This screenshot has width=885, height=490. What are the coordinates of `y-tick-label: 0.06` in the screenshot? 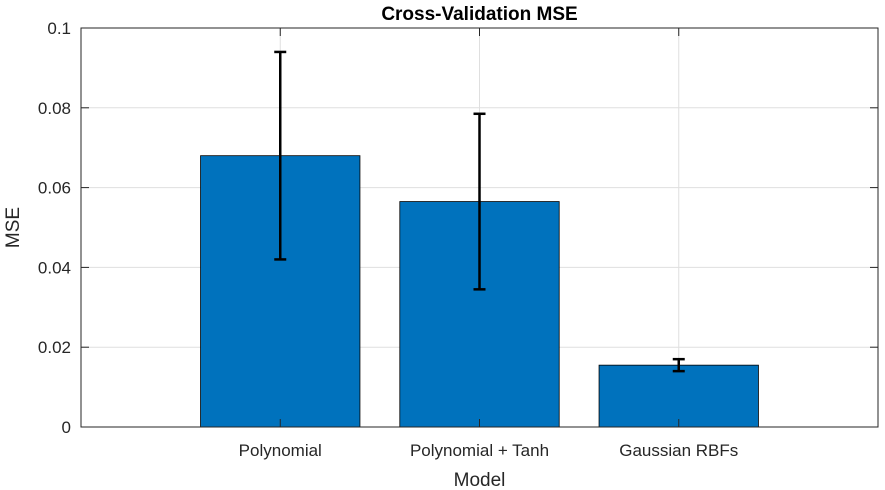 It's located at (54, 188).